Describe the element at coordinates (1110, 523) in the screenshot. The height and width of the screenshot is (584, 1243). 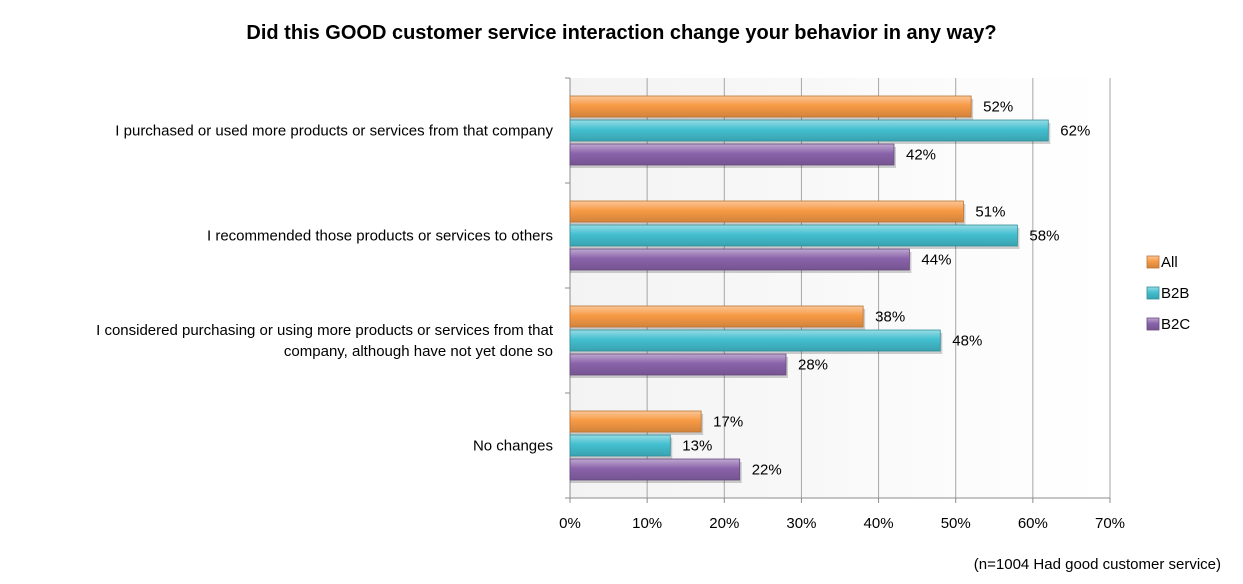
I see `x-tick-label: 70%` at that location.